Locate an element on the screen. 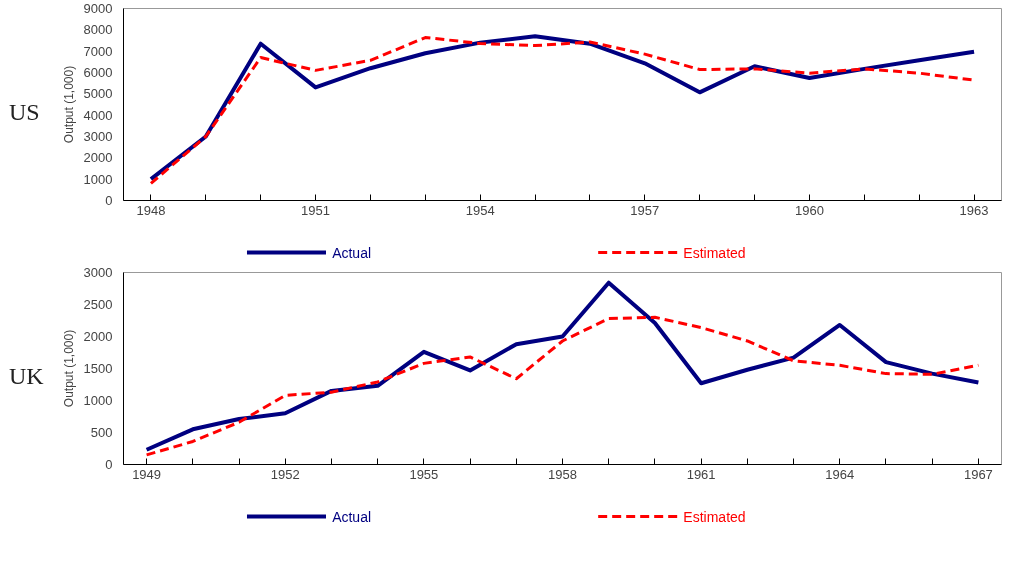  x-tick-label: 1963 is located at coordinates (974, 210).